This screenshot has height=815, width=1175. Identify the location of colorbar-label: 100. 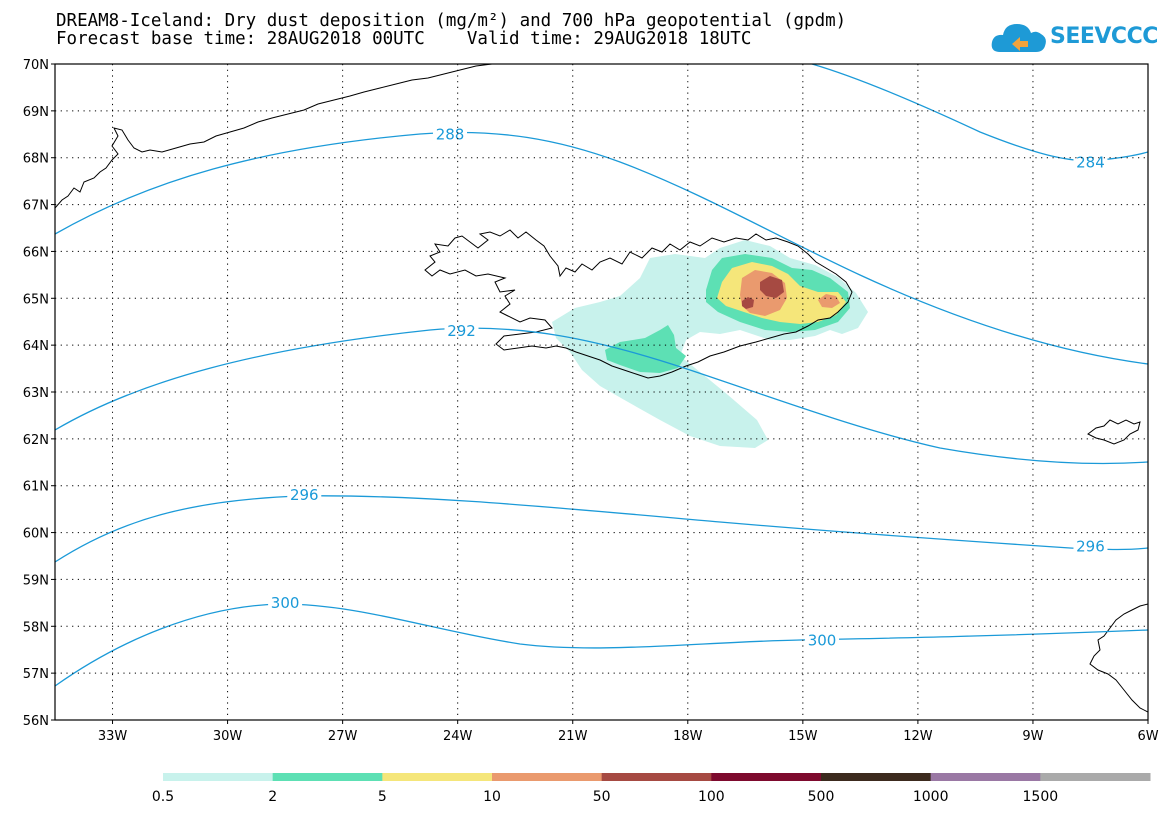
(711, 797).